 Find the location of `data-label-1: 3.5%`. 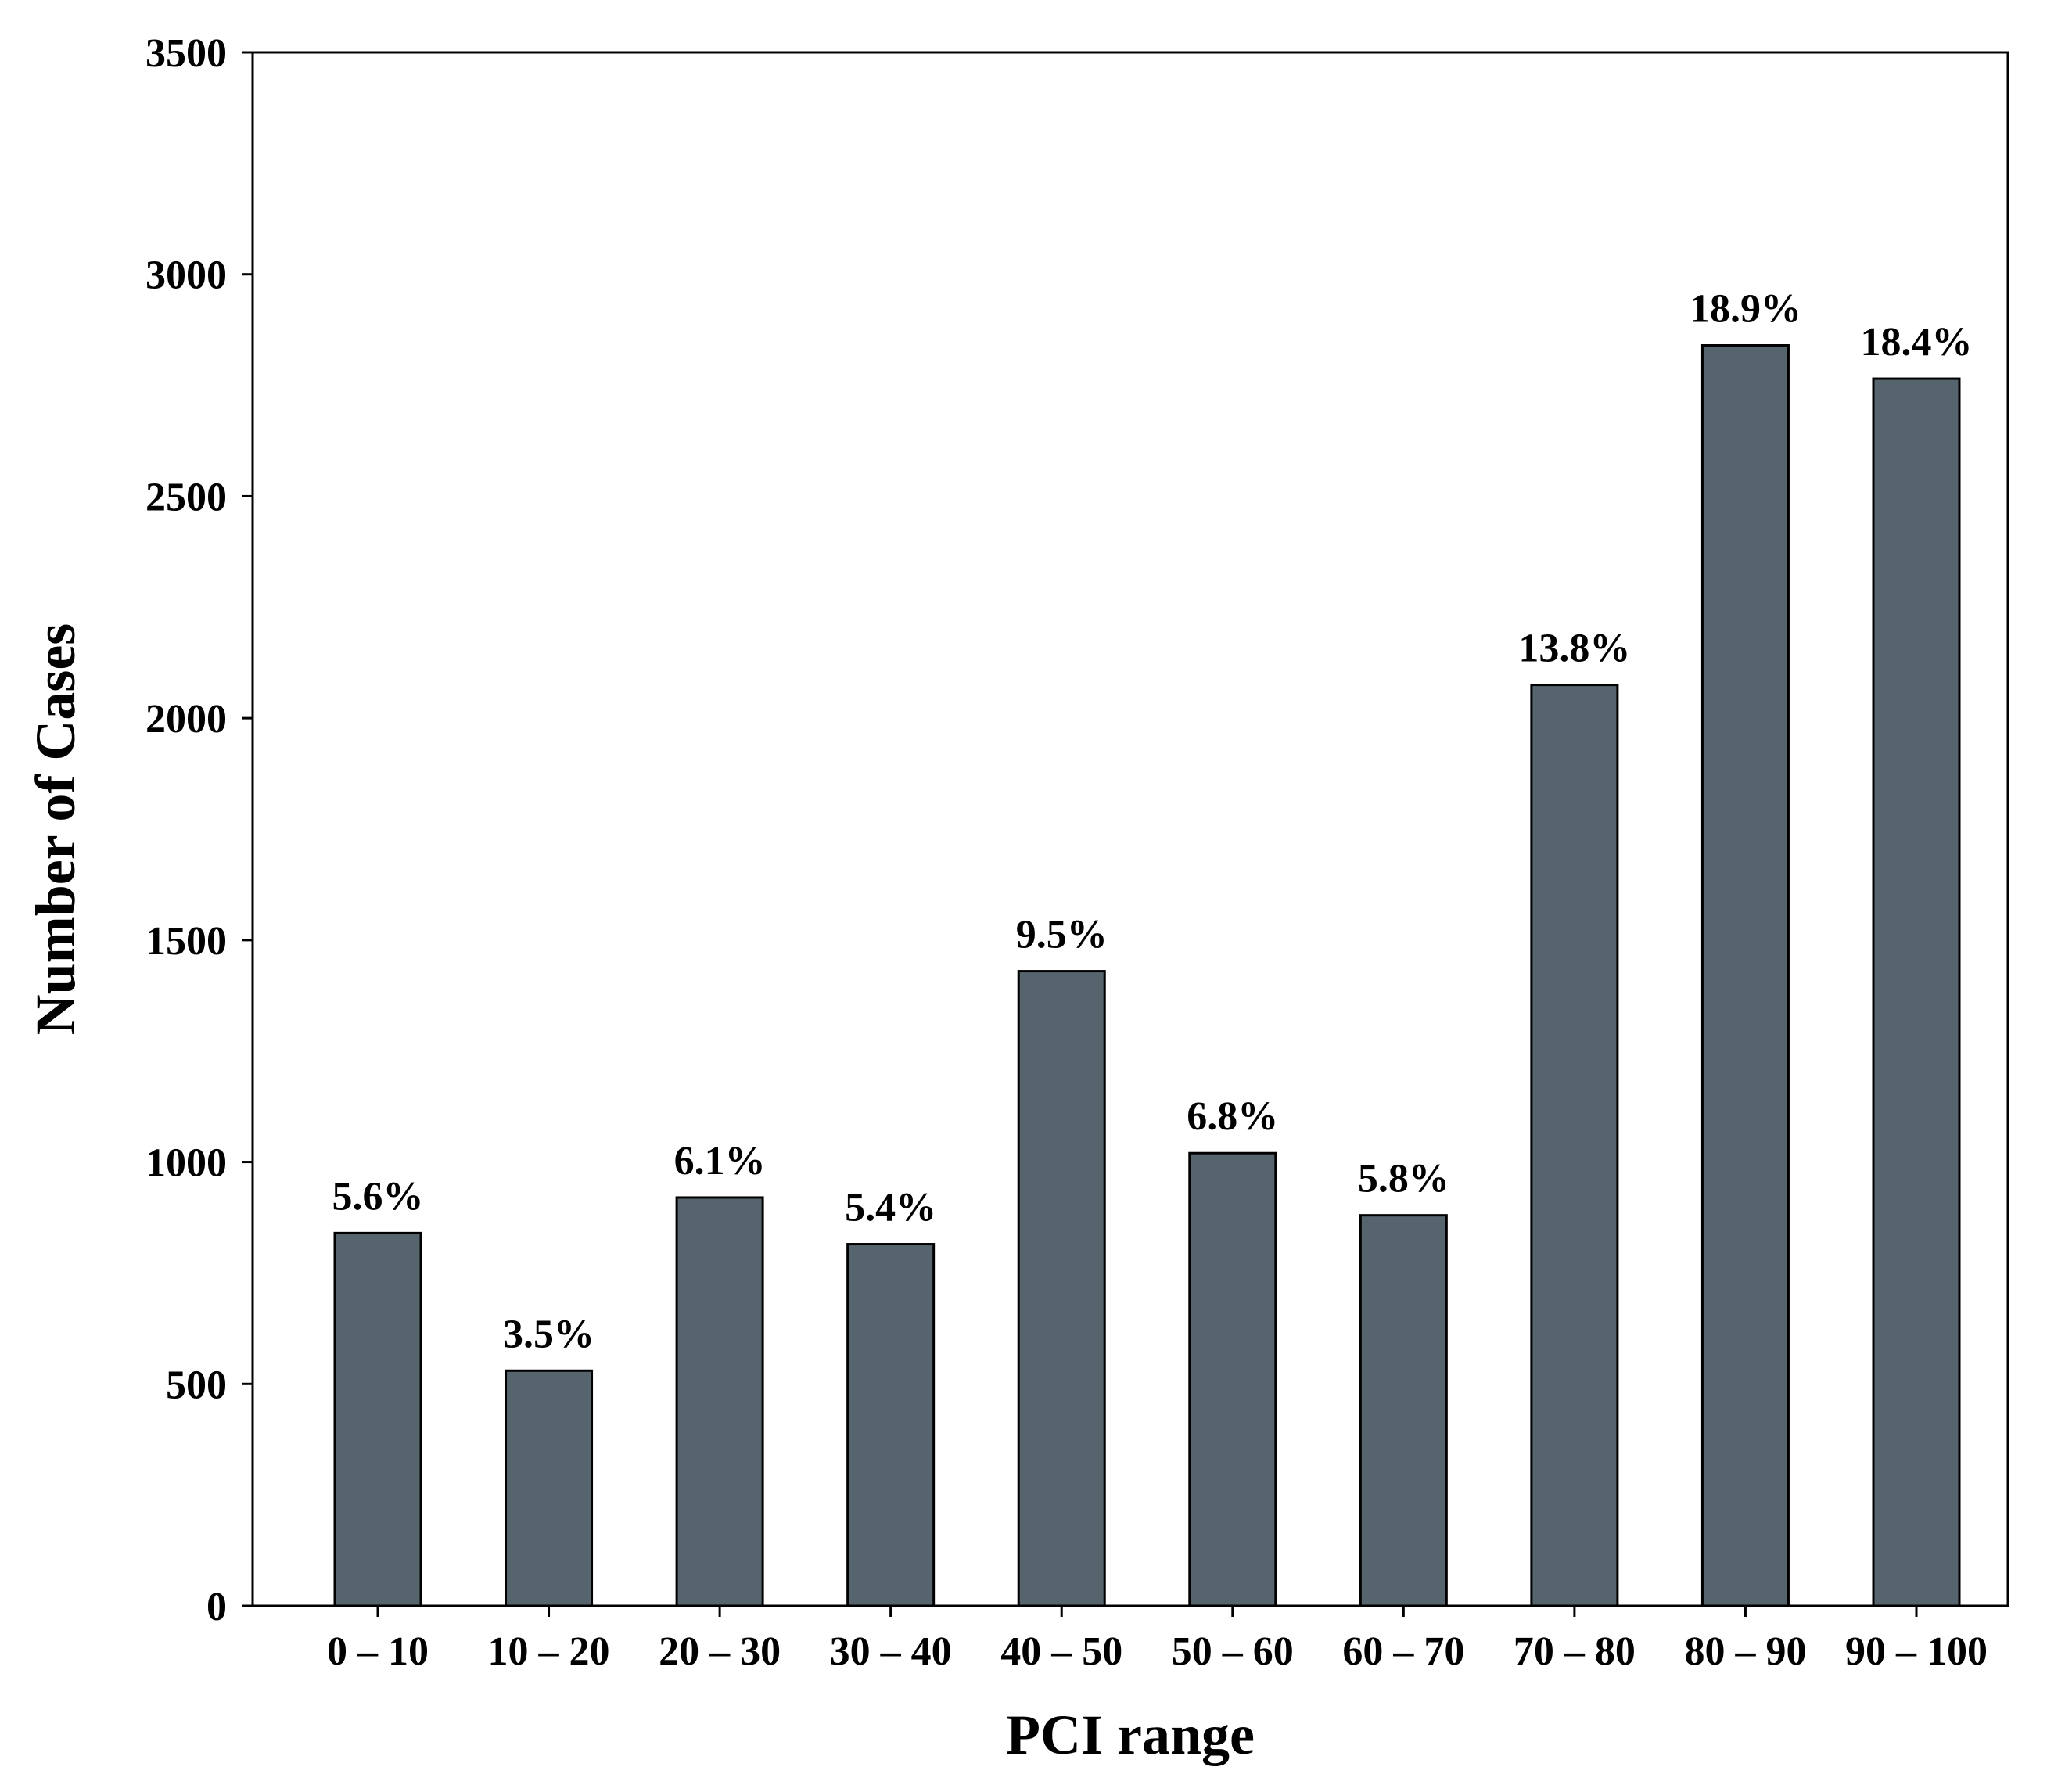

data-label-1: 3.5% is located at coordinates (549, 1334).